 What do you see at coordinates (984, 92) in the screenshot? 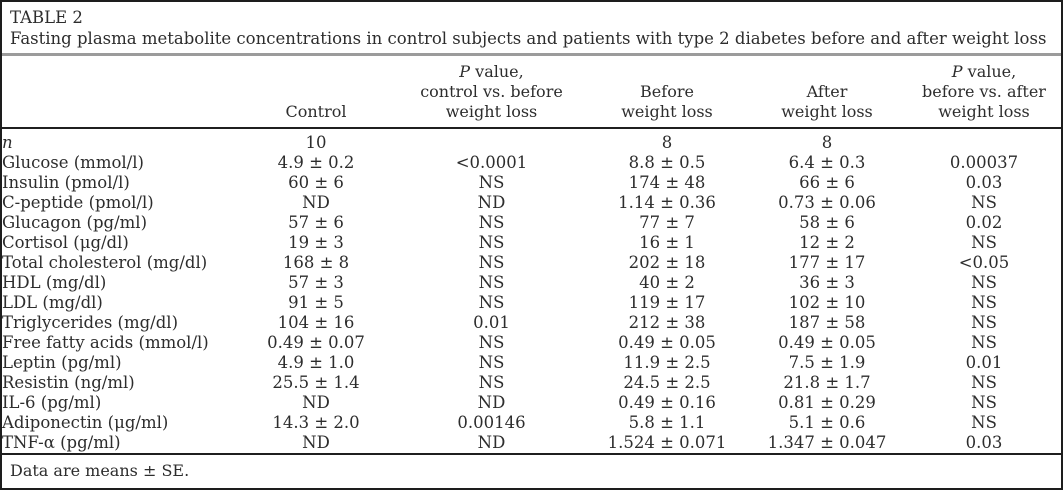
I see `column-header: P value, before vs. after weight loss` at bounding box center [984, 92].